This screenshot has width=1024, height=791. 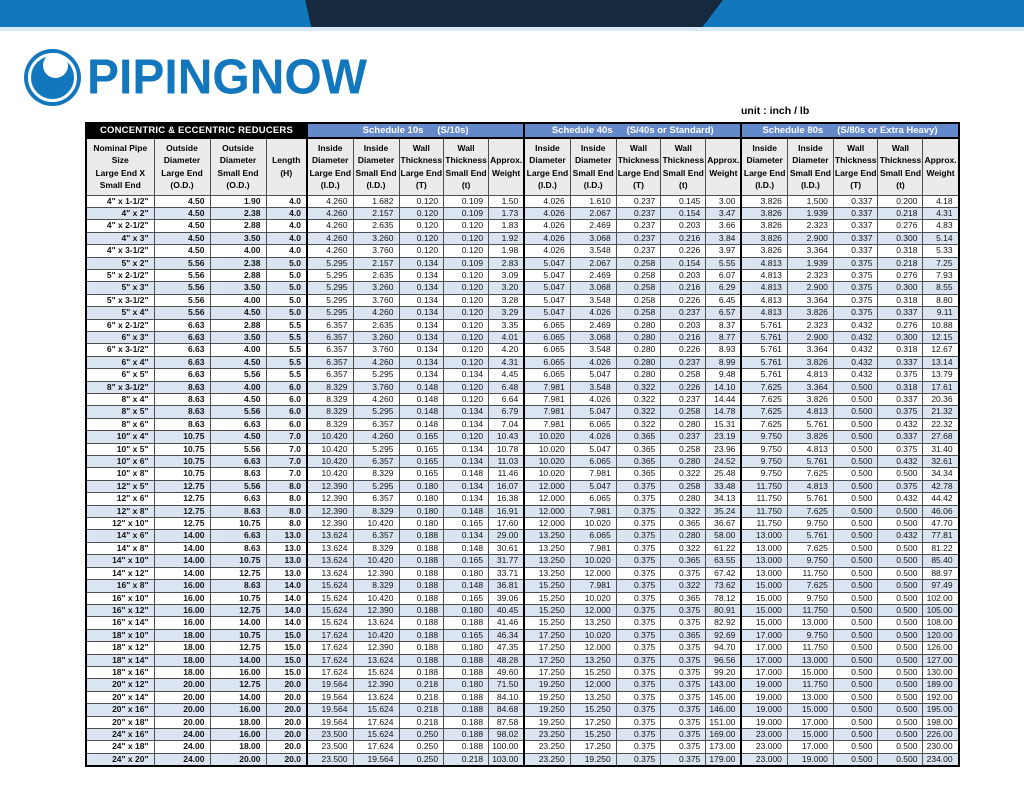 I want to click on pipingnow-circle-icon, so click(x=52, y=77).